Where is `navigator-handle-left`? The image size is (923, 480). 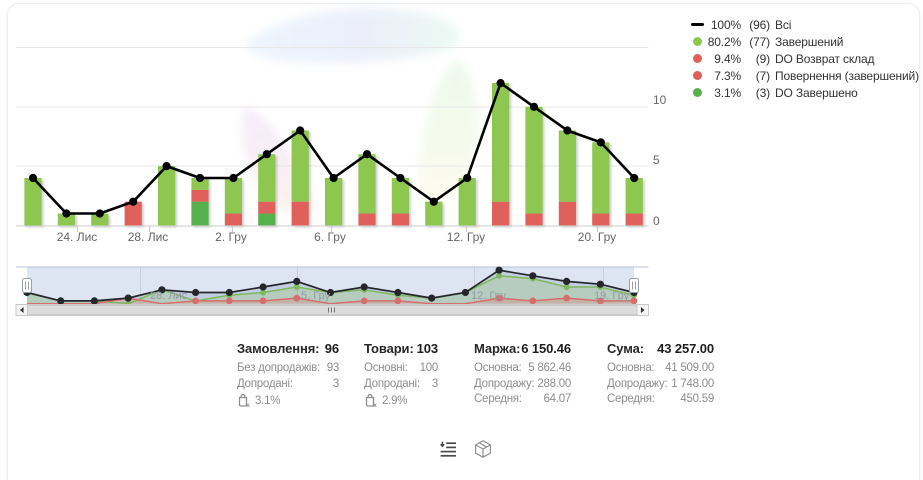 navigator-handle-left is located at coordinates (27, 285).